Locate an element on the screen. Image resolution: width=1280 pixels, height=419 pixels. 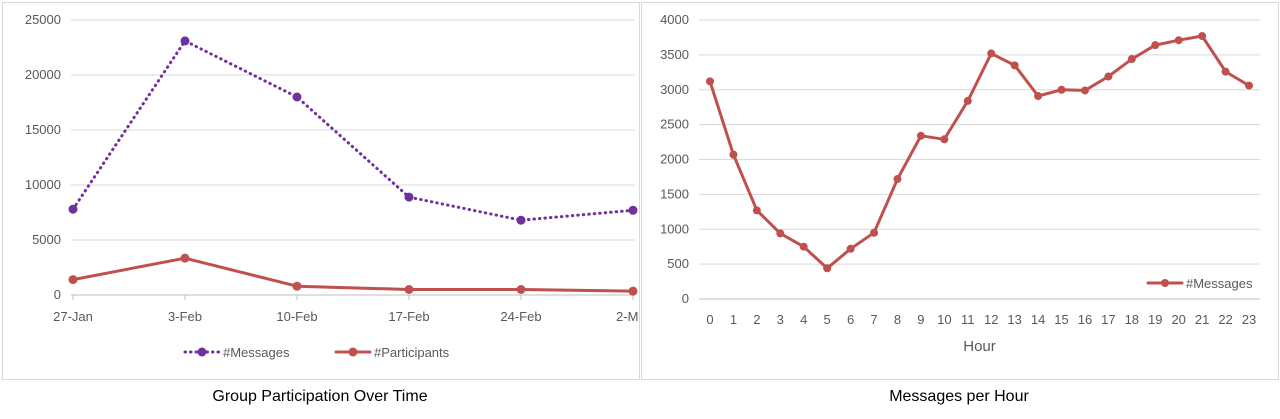
x-tick-label: 19 is located at coordinates (1155, 319).